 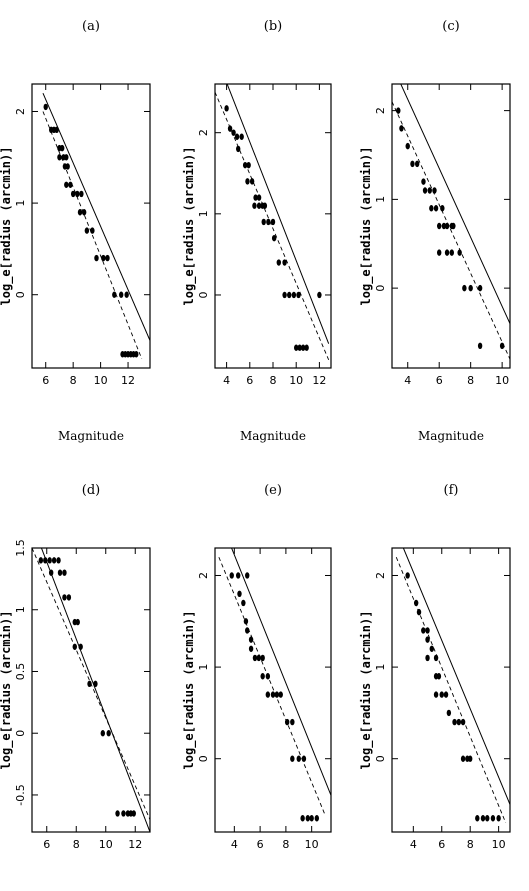 I want to click on panel-label: (a), so click(x=91, y=26).